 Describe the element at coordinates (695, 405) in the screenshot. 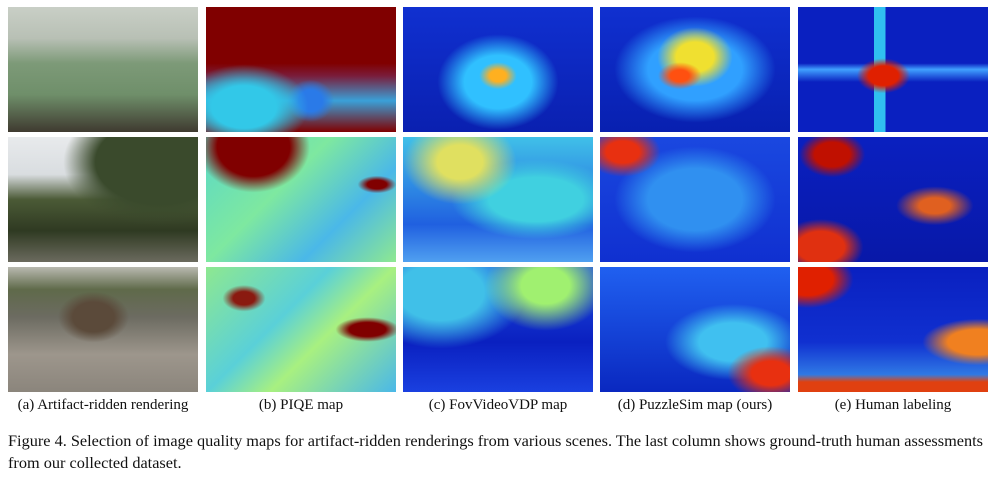

I see `column-label-d: (d) PuzzleSim map (ours)` at that location.